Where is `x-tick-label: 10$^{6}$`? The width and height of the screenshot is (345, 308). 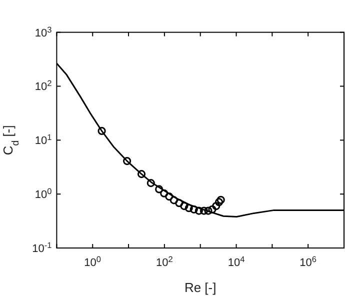 x-tick-label: 10$^{6}$ is located at coordinates (308, 261).